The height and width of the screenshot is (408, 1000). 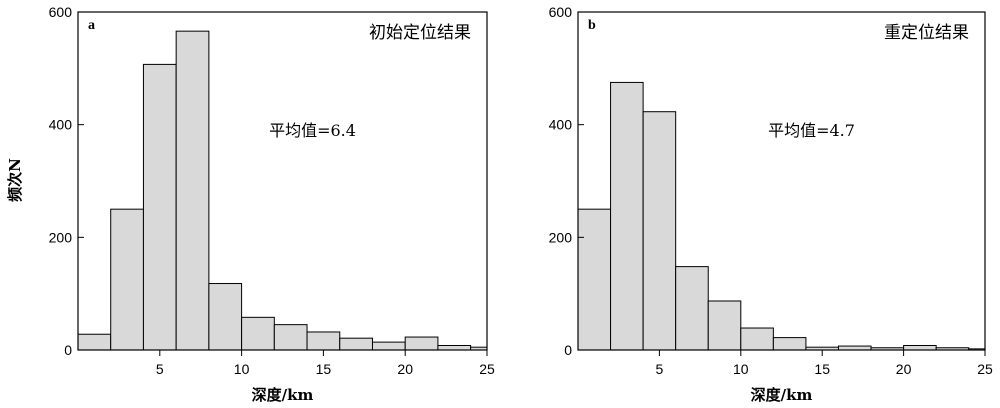 I want to click on mean-annotation: 平均值=4.7, so click(x=811, y=130).